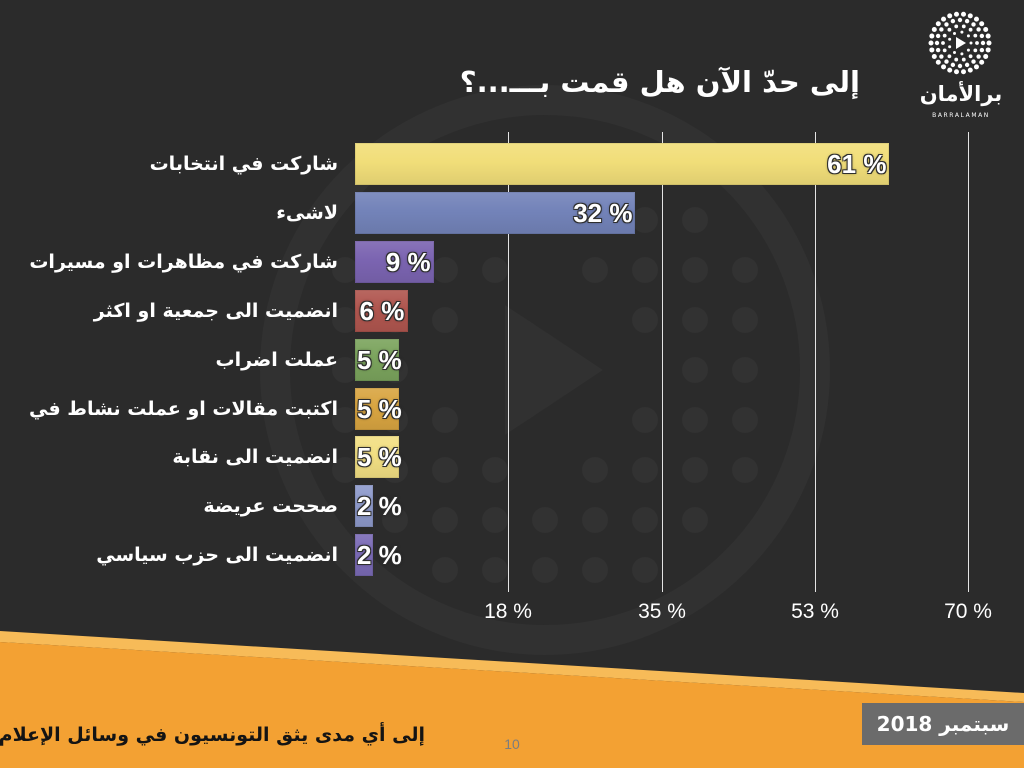 This screenshot has height=768, width=1024. I want to click on category-label: صححت عريضة, so click(270, 506).